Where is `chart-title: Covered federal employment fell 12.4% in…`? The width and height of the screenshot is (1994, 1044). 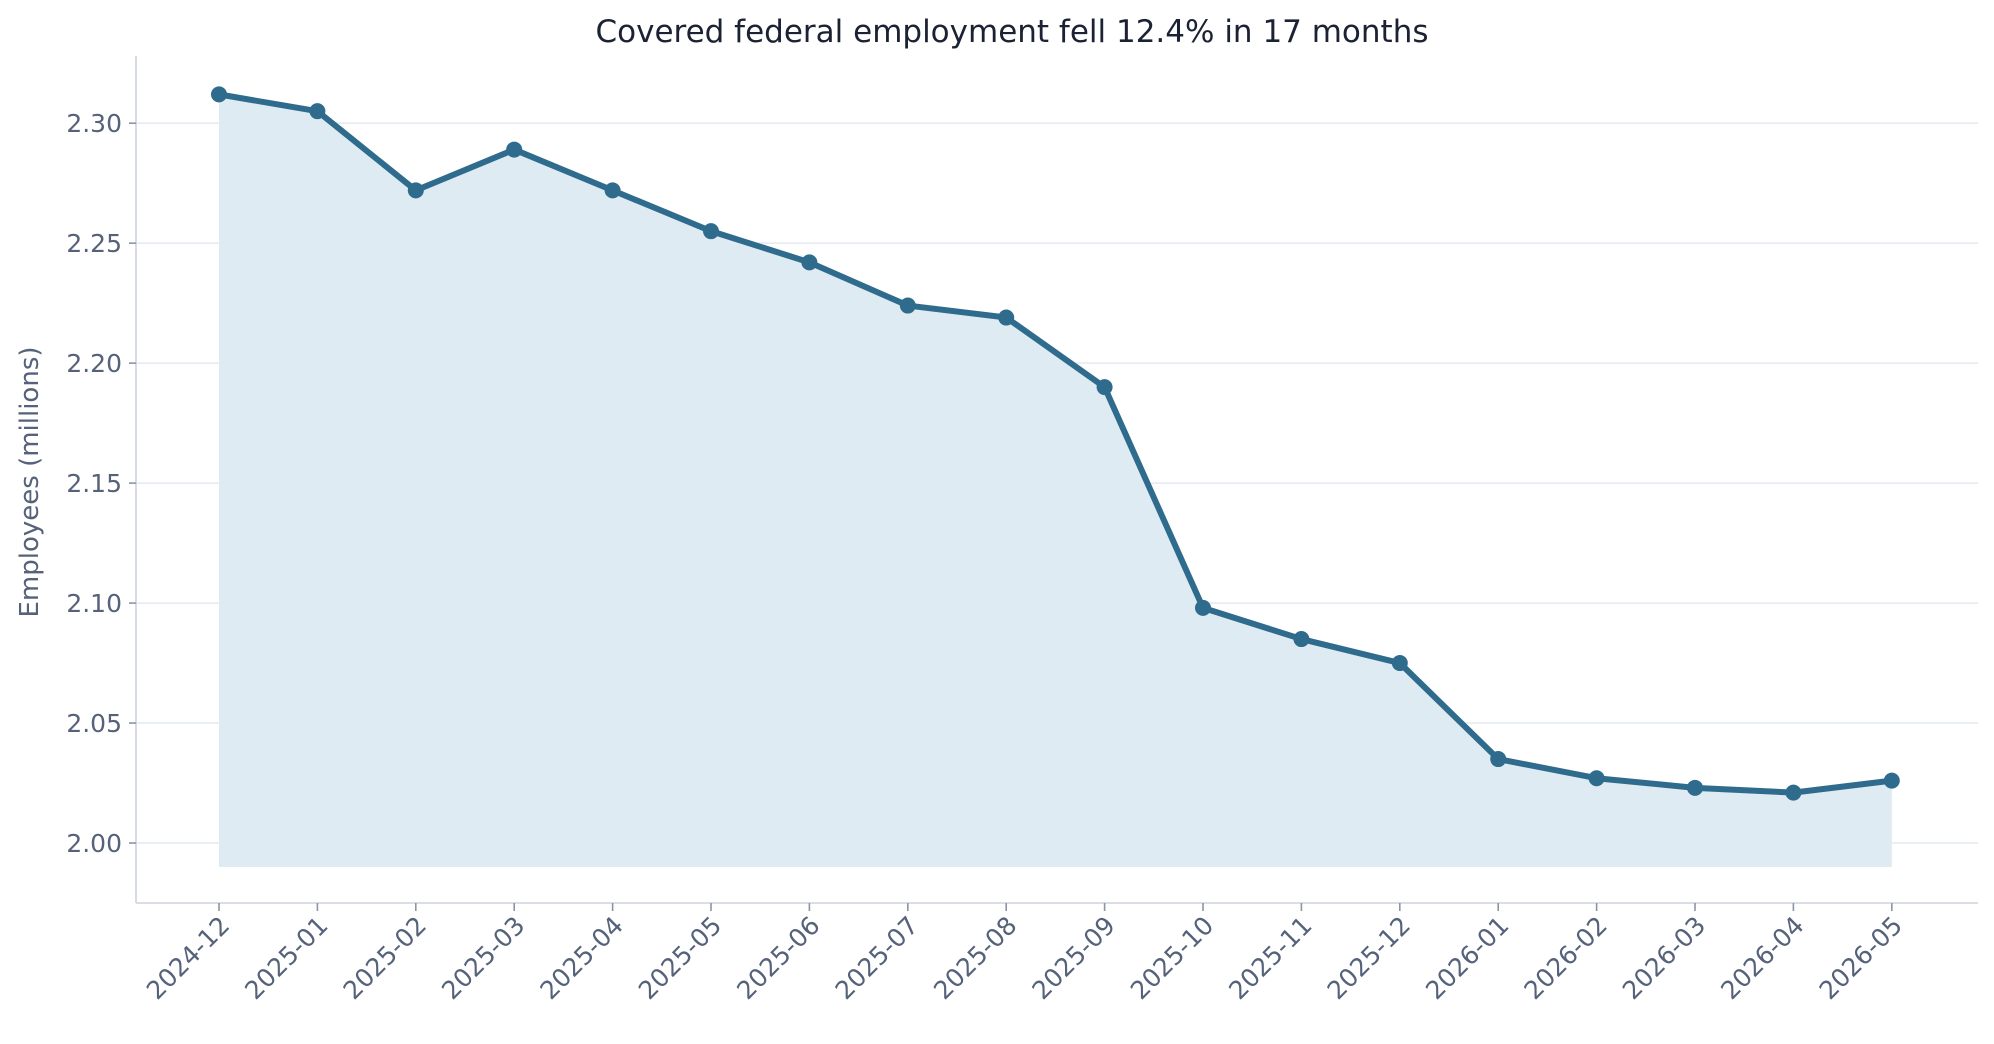 chart-title: Covered federal employment fell 12.4% in… is located at coordinates (1011, 32).